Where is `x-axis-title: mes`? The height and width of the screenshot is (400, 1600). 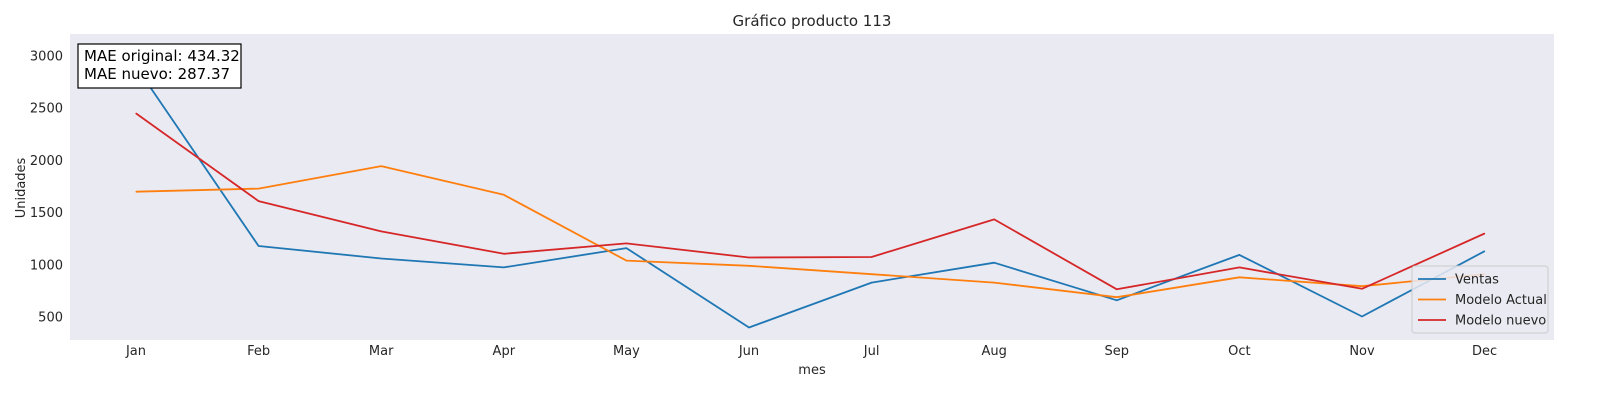
x-axis-title: mes is located at coordinates (812, 370).